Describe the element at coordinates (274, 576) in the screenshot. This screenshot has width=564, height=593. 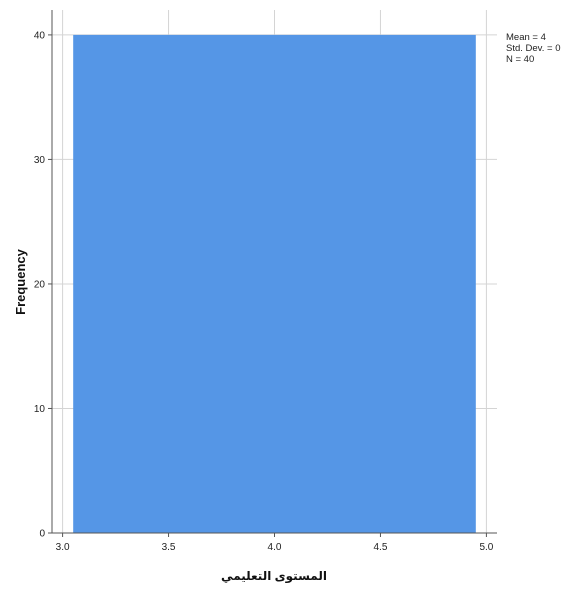
I see `x-axis-title: المستوى التعليمي` at that location.